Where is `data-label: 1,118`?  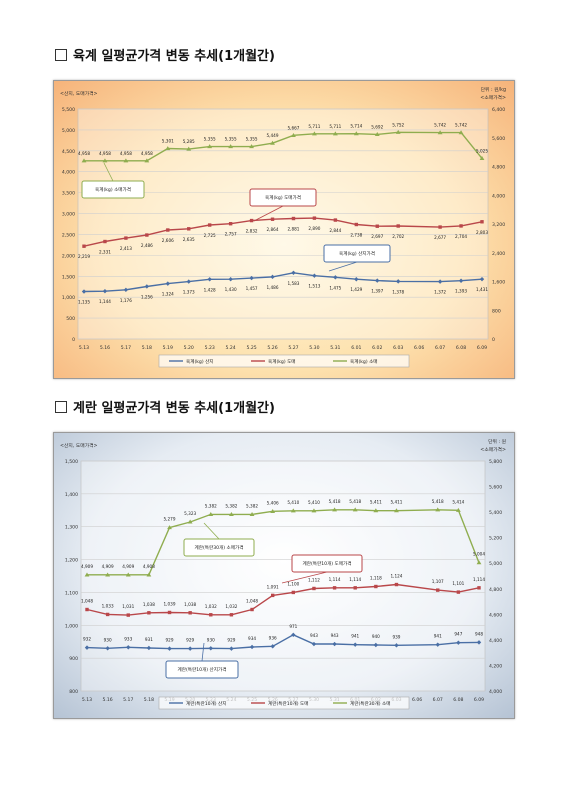
data-label: 1,118 is located at coordinates (376, 578).